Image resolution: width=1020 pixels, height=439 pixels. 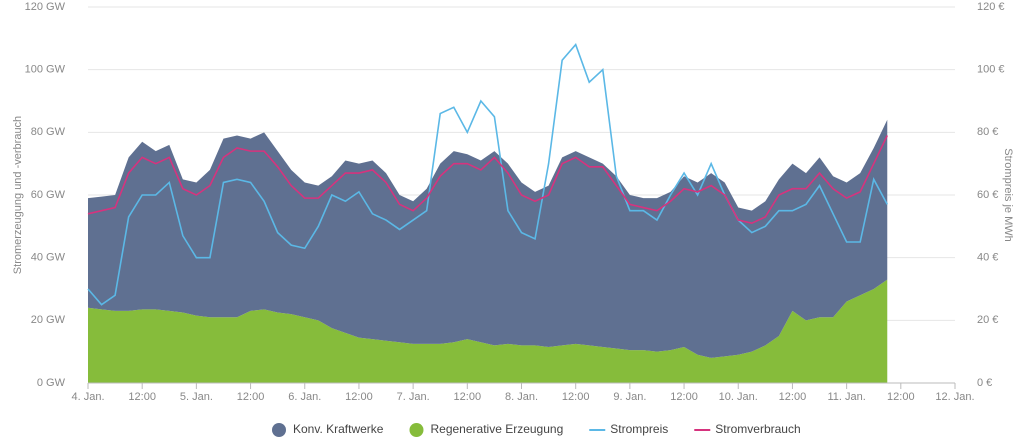 I want to click on y2-tick-label: 0 €, so click(x=984, y=383).